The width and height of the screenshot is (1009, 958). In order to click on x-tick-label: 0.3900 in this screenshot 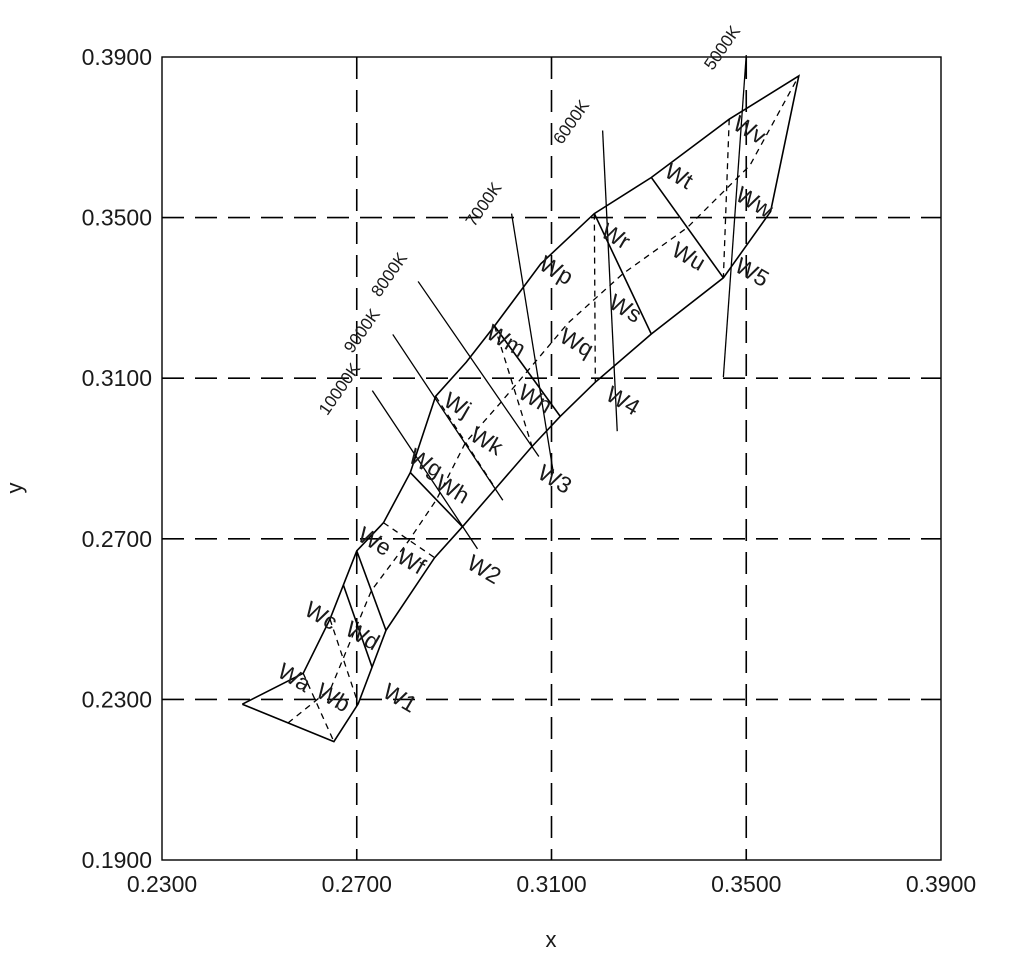, I will do `click(941, 884)`.